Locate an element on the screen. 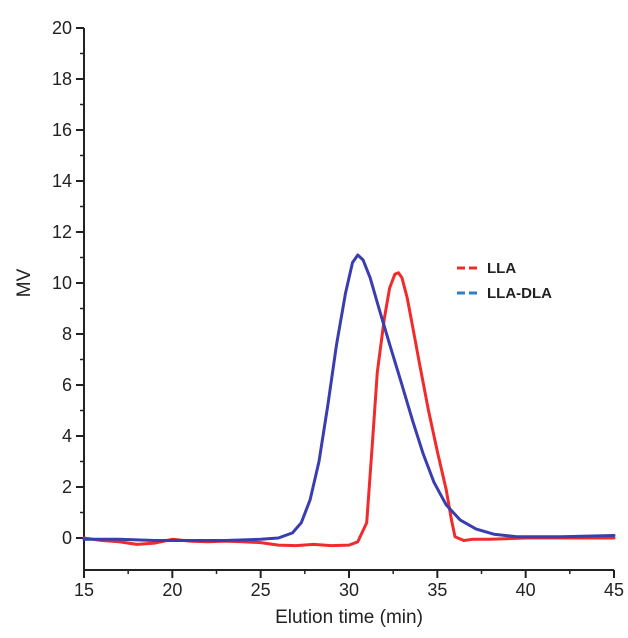  y-tick-label: 8 is located at coordinates (67, 334).